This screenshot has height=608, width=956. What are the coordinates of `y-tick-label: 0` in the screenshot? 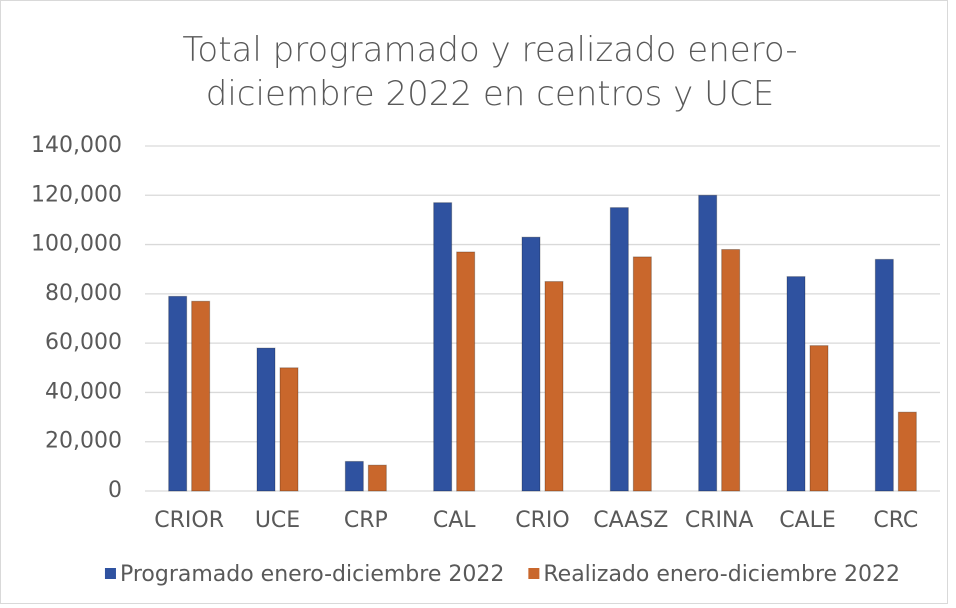 It's located at (115, 490).